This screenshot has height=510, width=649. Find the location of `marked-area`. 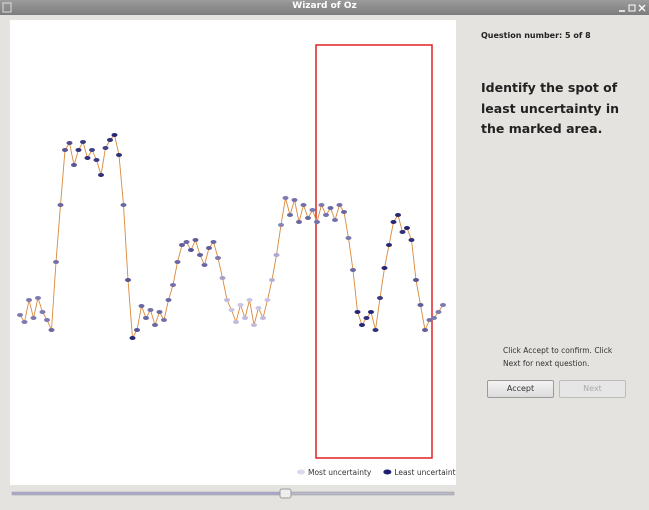

marked-area is located at coordinates (374, 251).